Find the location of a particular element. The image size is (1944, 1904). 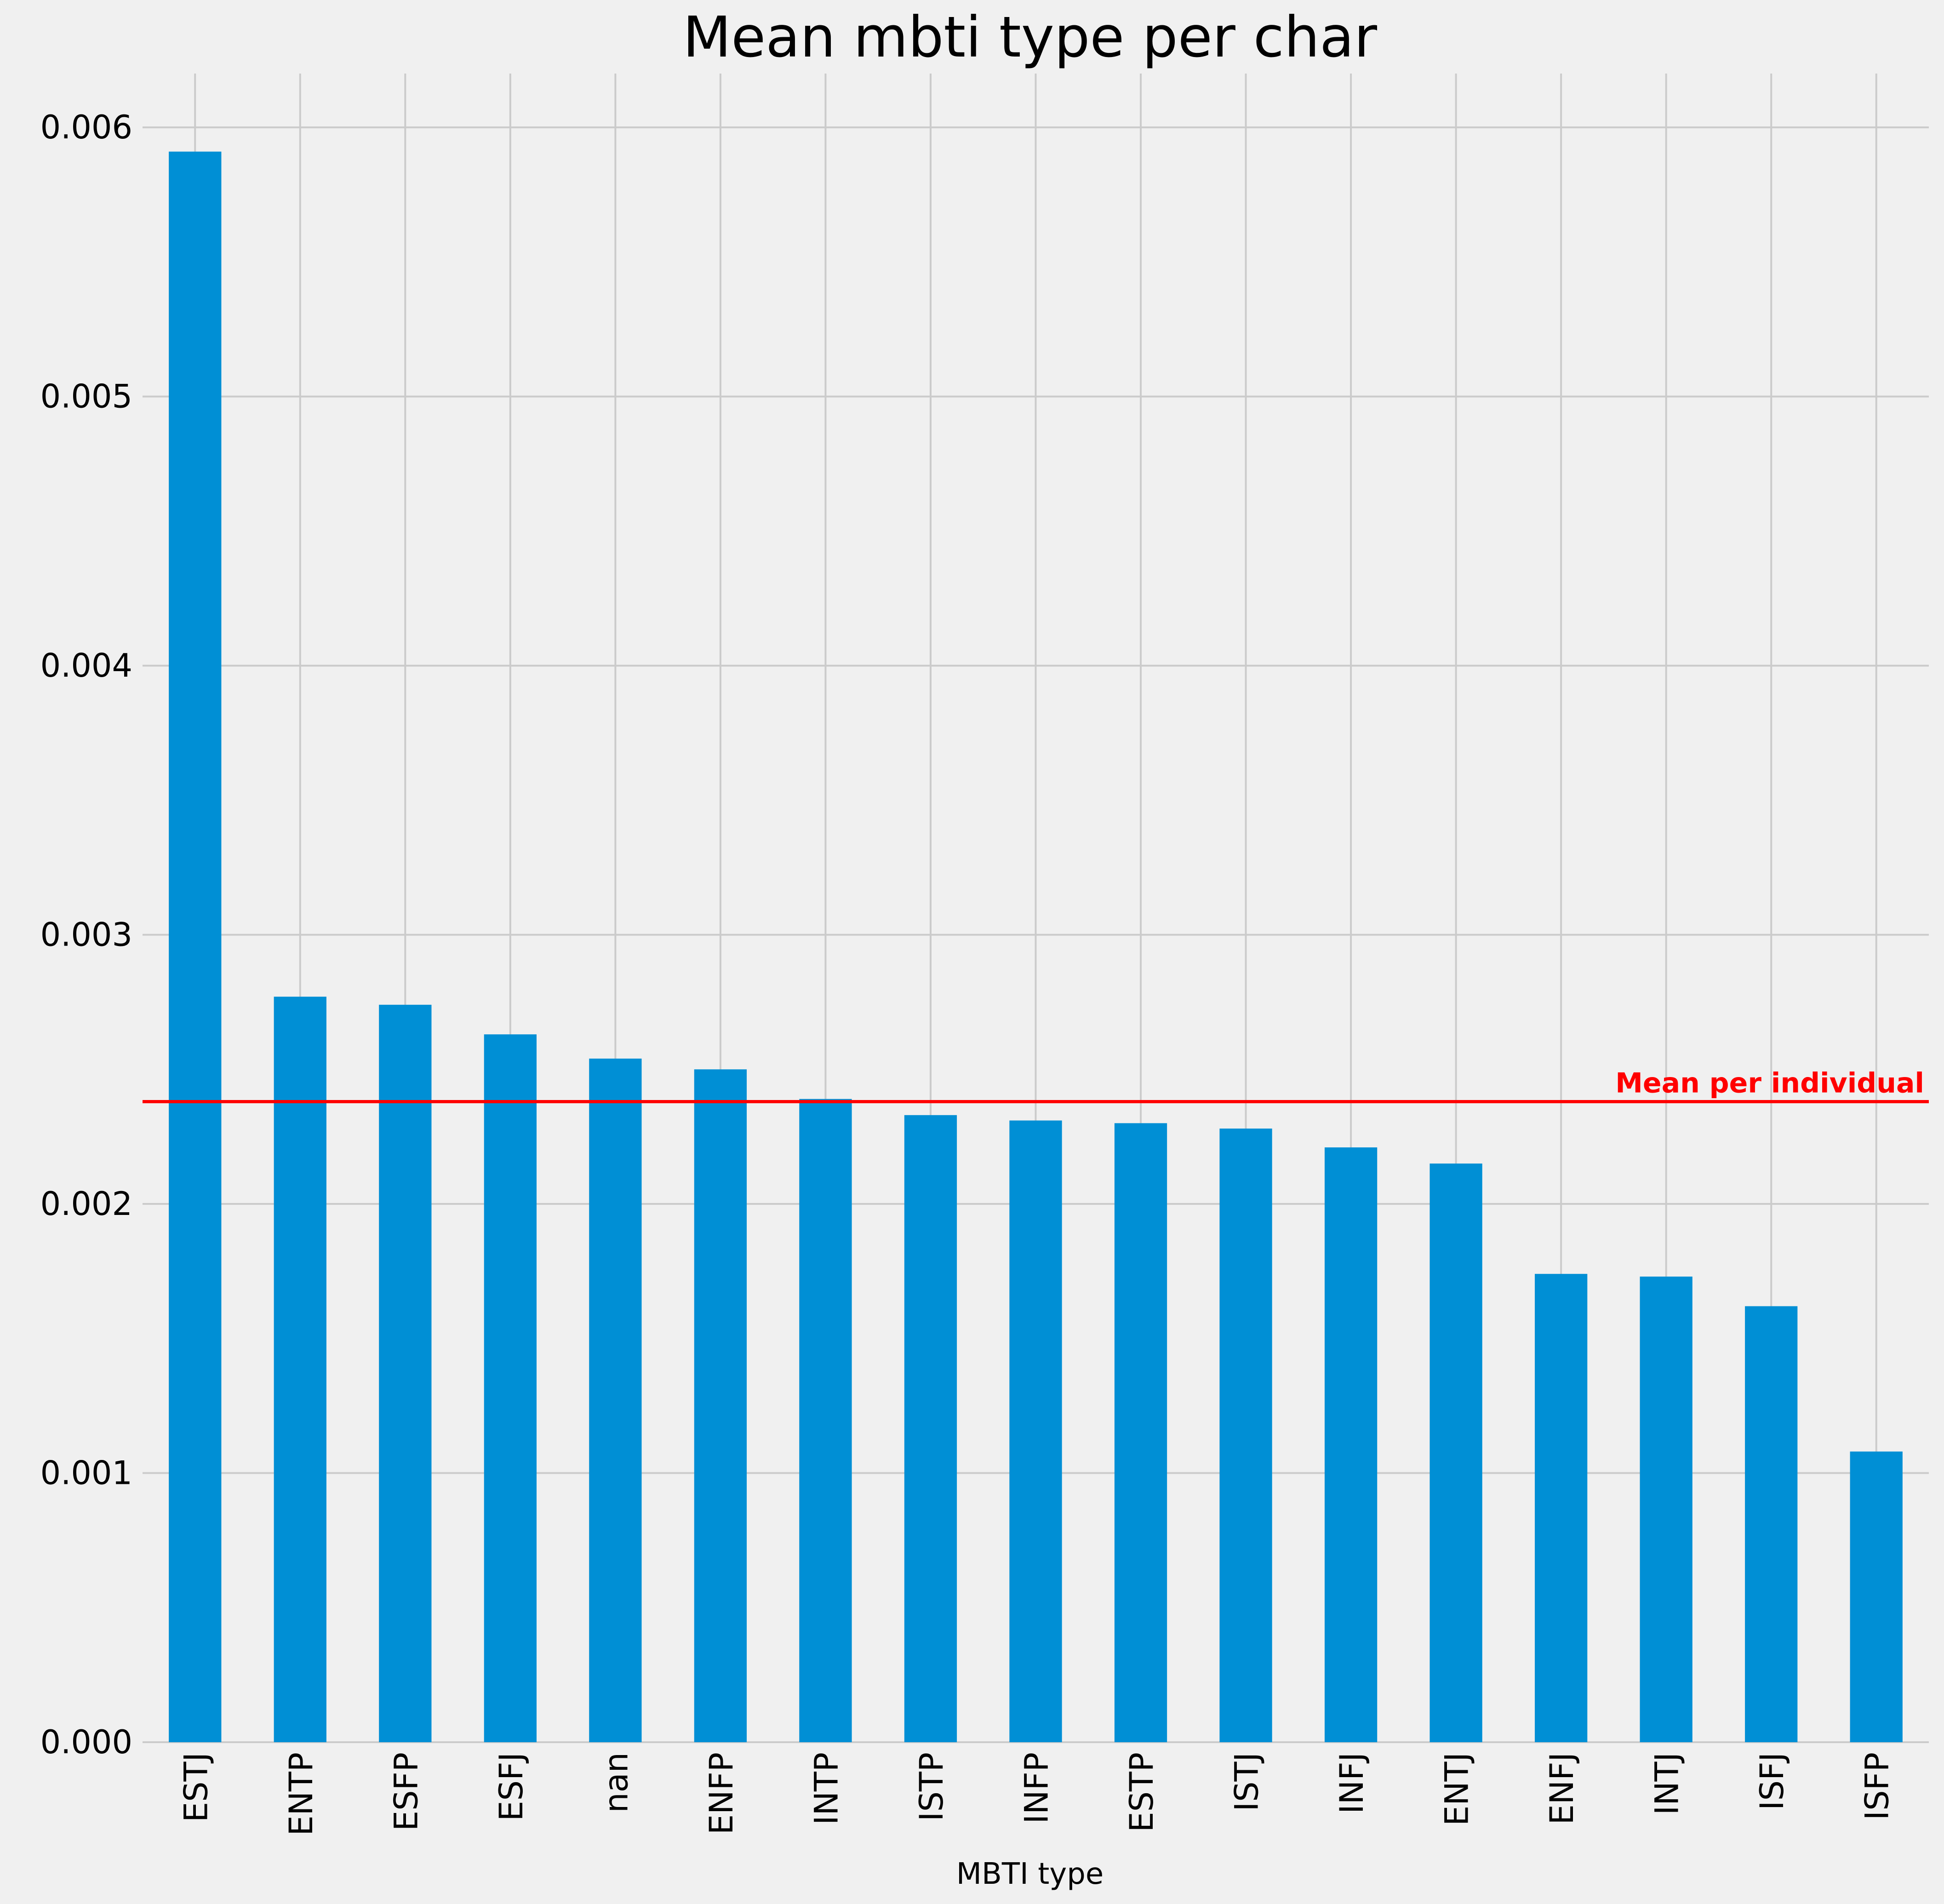

bar-estj is located at coordinates (195, 947).